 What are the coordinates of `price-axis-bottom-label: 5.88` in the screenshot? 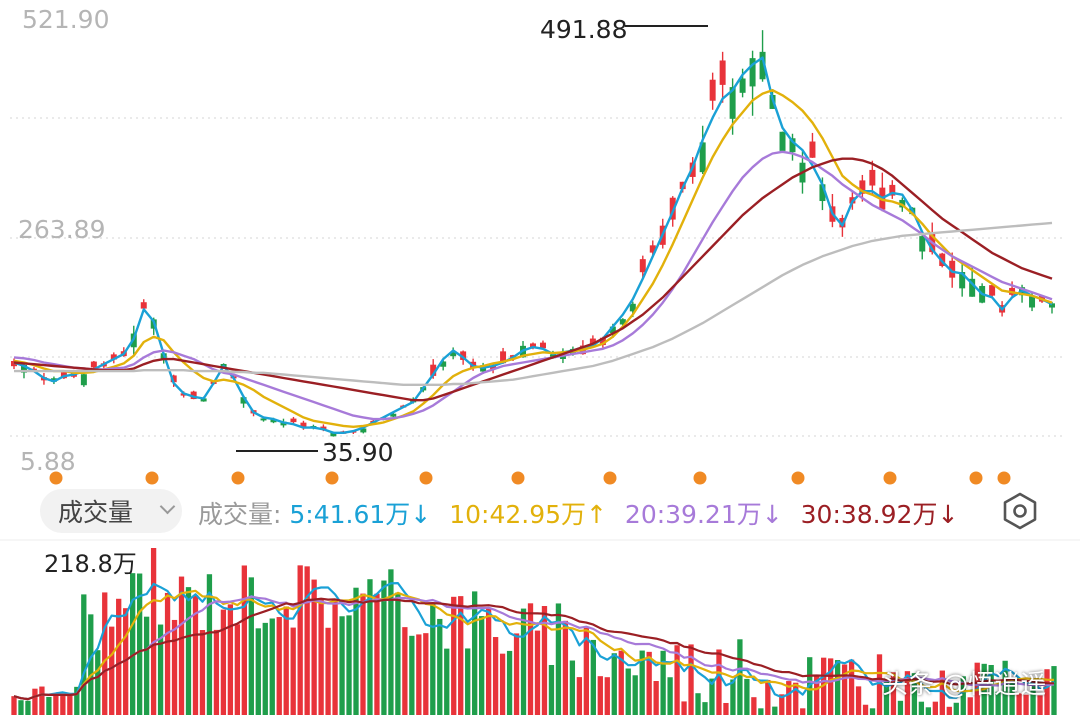 It's located at (48, 461).